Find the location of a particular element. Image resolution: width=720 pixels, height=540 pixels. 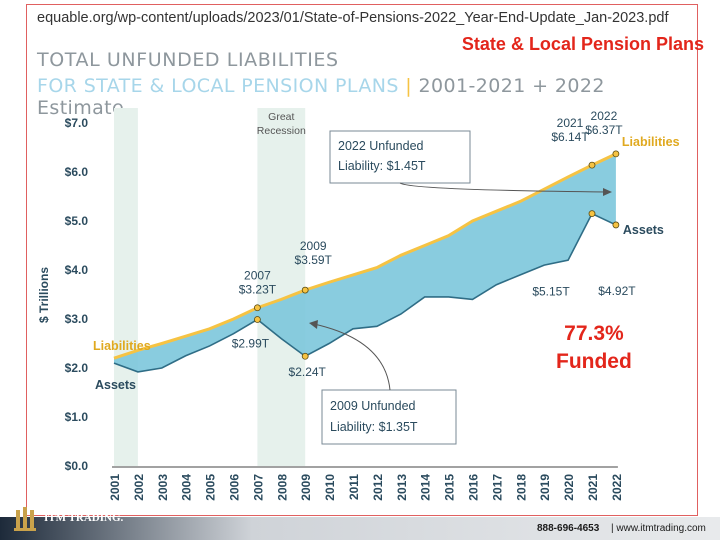

liabilities-label-right: Liabilities is located at coordinates (651, 142).